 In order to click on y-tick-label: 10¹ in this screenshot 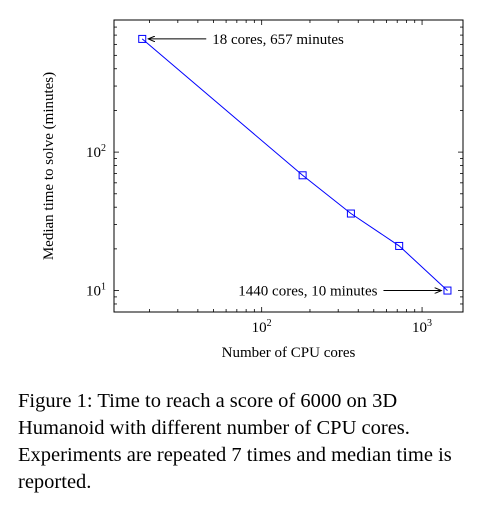, I will do `click(96, 291)`.